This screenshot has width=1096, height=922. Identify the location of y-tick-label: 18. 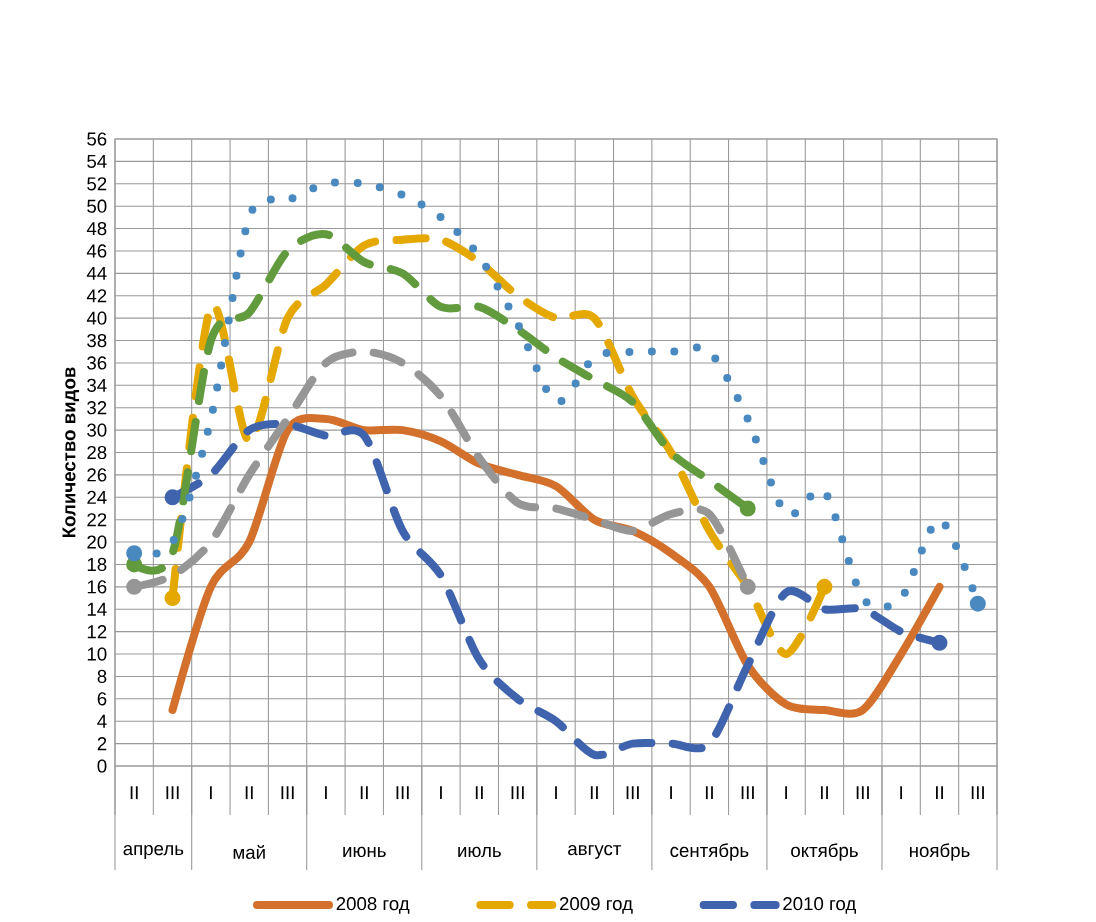
(97, 564).